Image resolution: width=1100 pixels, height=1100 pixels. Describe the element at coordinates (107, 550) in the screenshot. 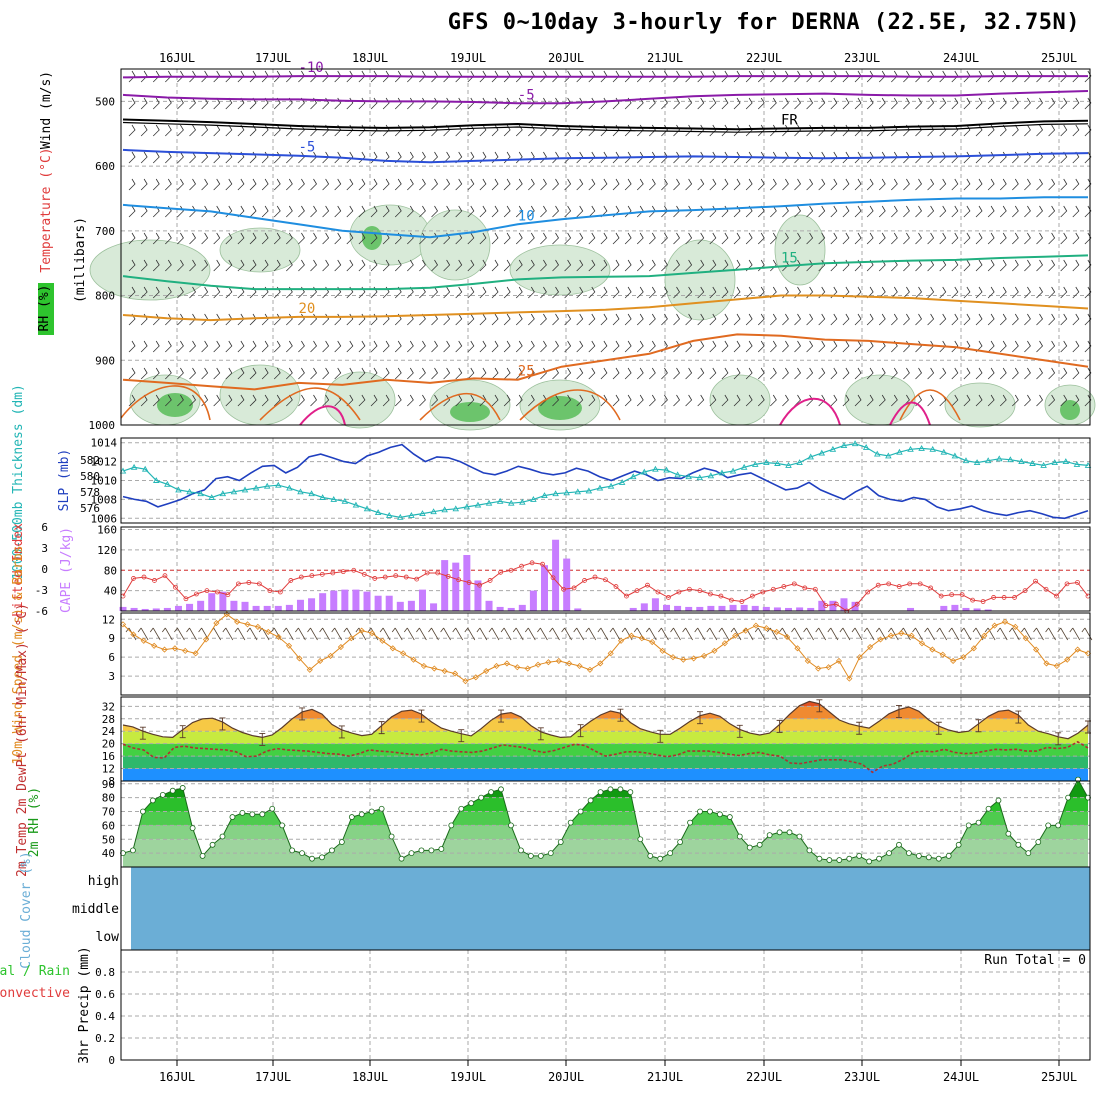

I see `cape-tick-label: 120` at that location.